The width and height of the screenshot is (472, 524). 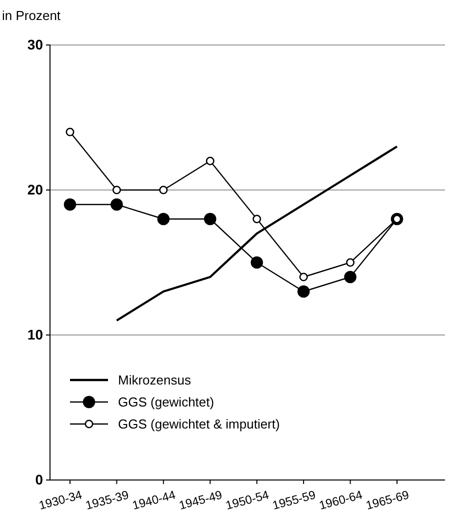 I want to click on x-tick-label: 1940-44, so click(x=154, y=500).